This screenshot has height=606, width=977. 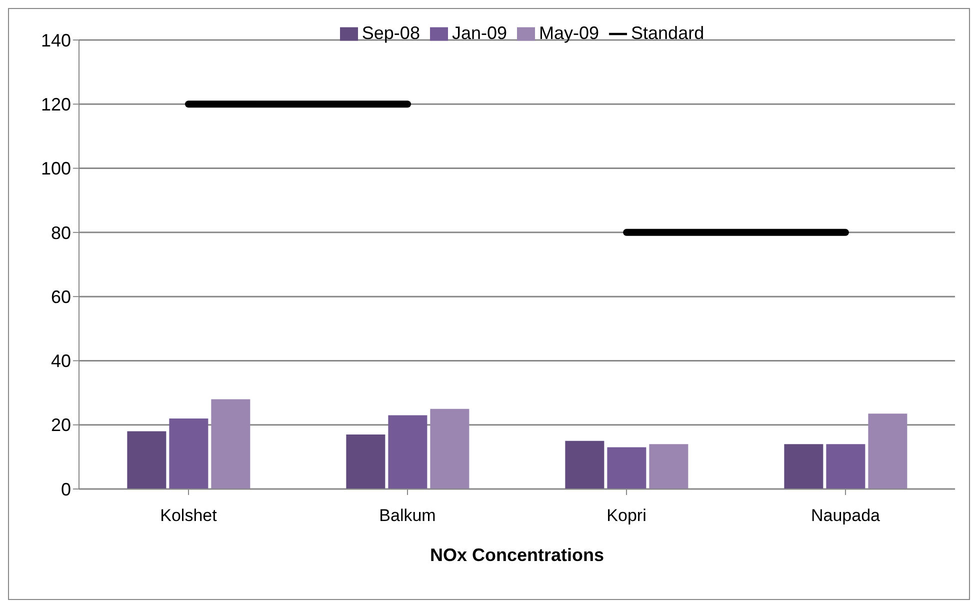 I want to click on x-tick-label: Naupada, so click(x=845, y=516).